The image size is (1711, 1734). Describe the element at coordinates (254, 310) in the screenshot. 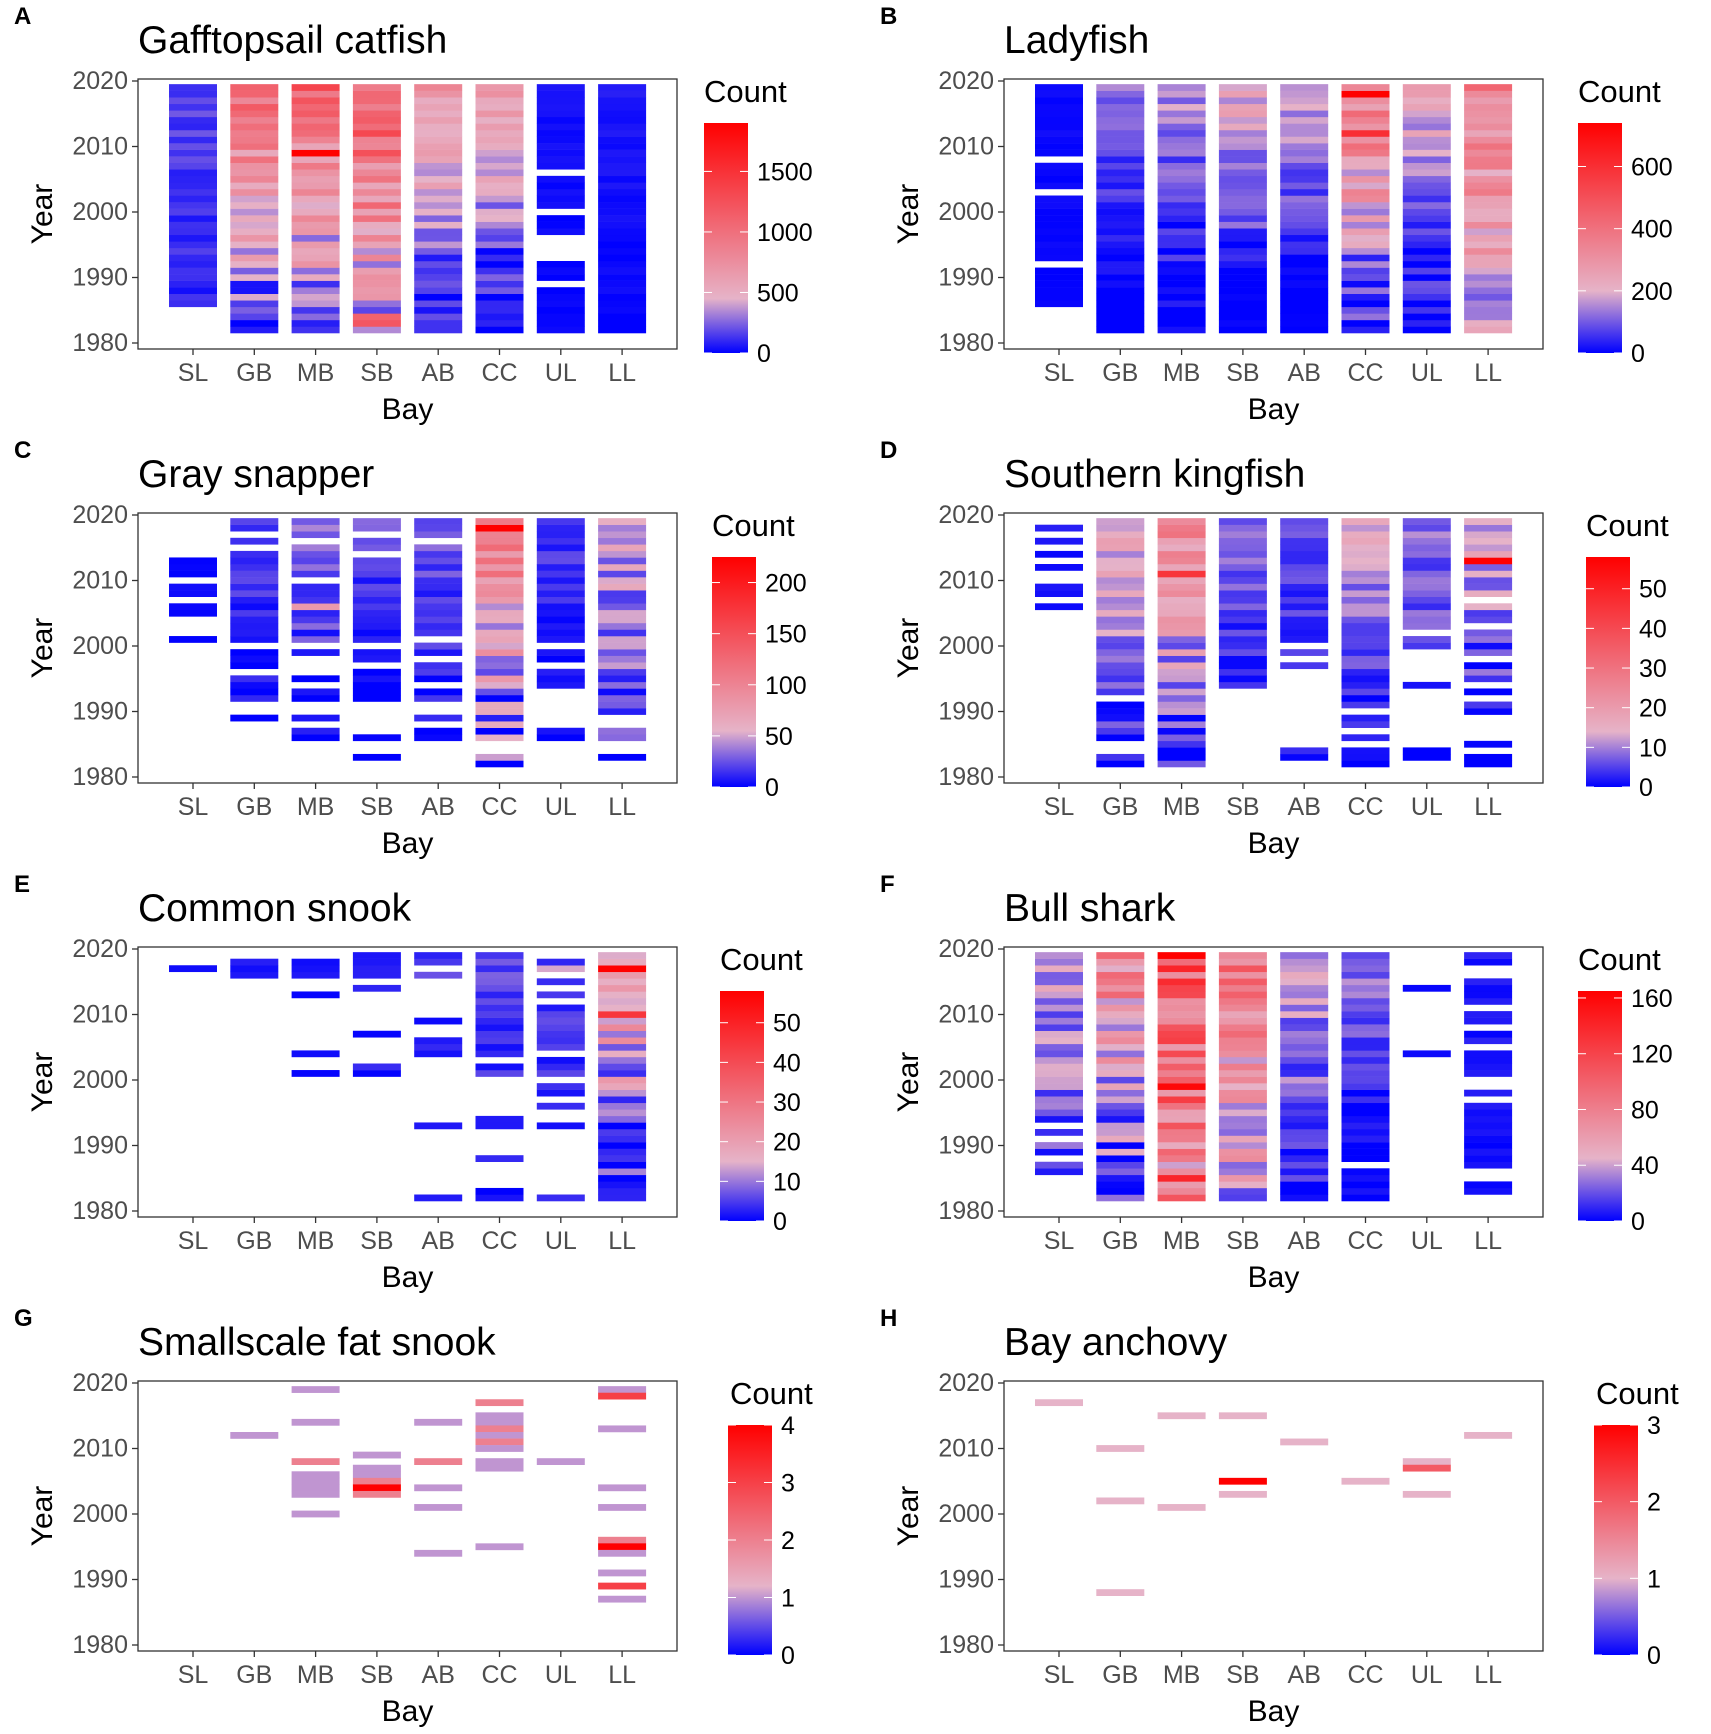

I see `heatmap-cell-gb-1985` at that location.